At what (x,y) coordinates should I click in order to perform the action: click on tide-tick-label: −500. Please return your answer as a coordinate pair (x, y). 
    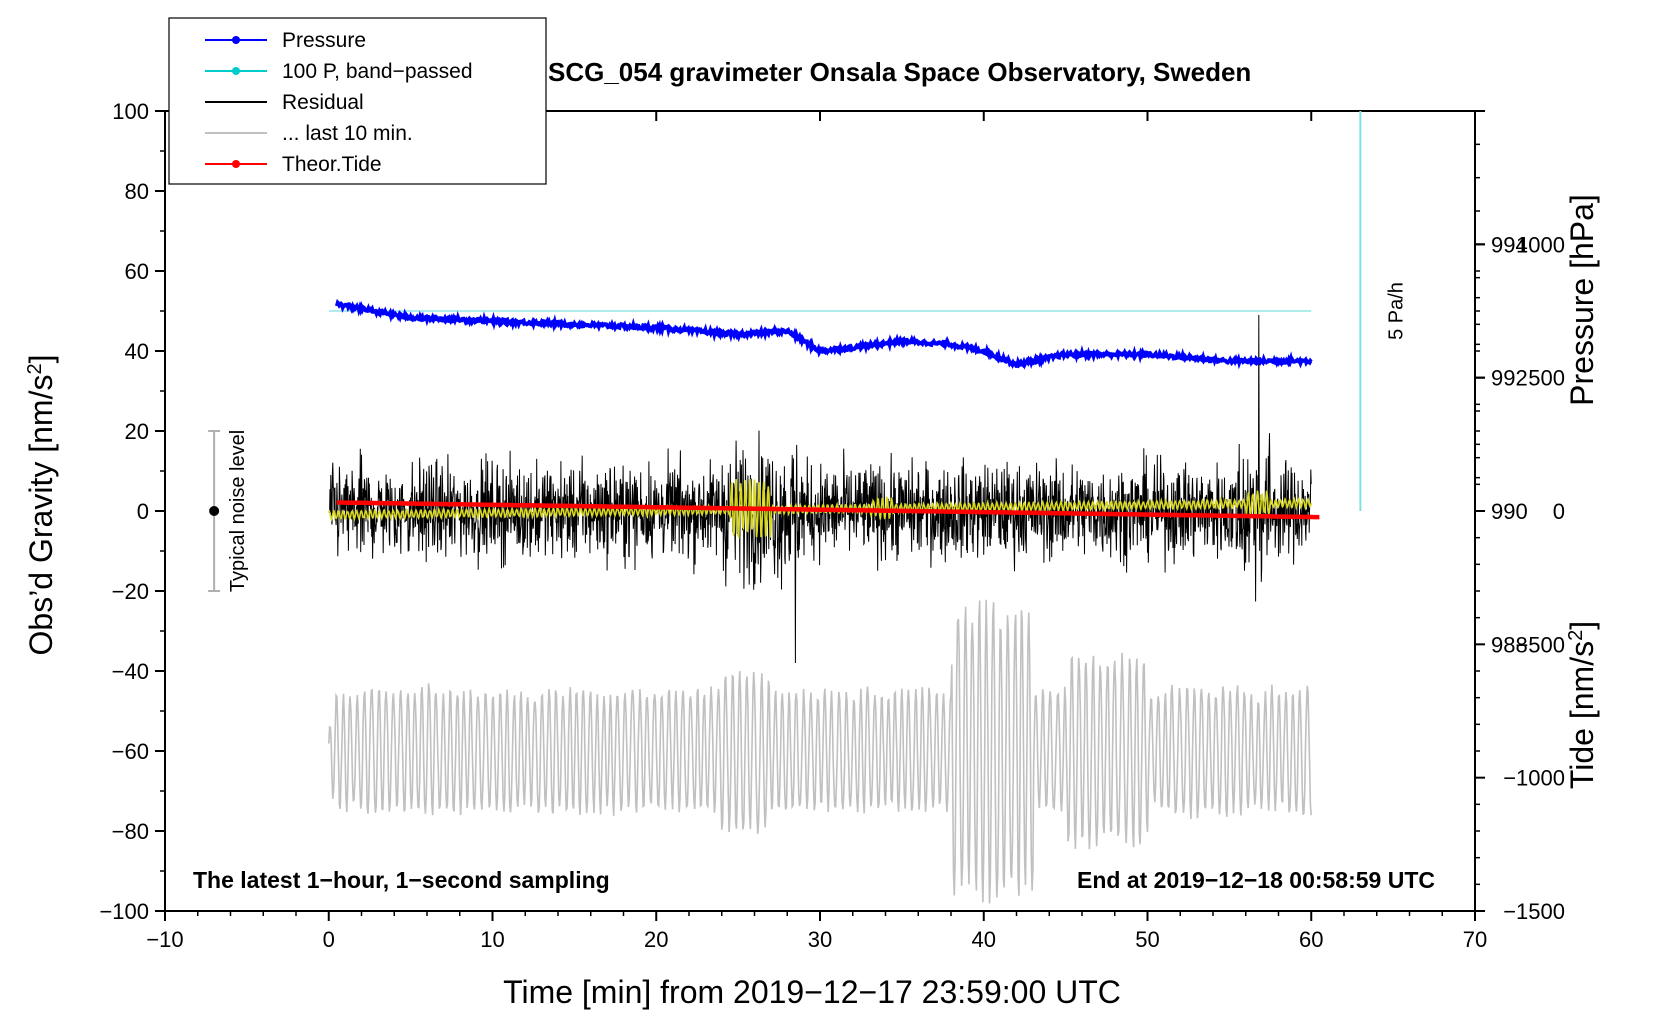
    Looking at the image, I should click on (1540, 644).